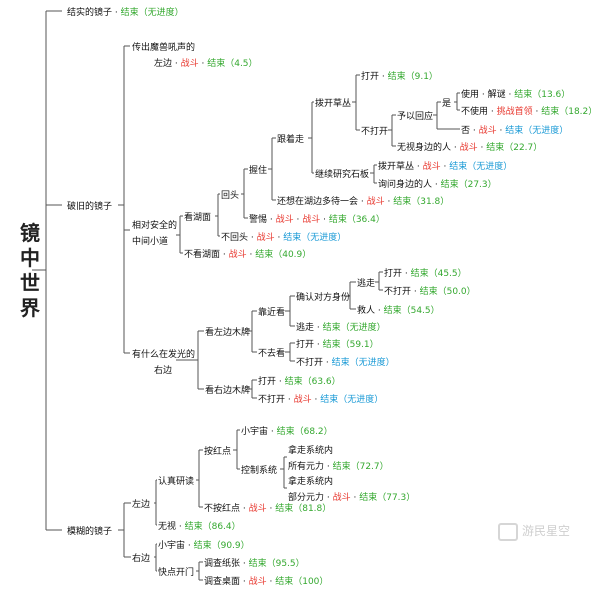  Describe the element at coordinates (529, 111) in the screenshot. I see `node-n24: 不使用 · 挑战首领 · 结束（18.2）` at that location.